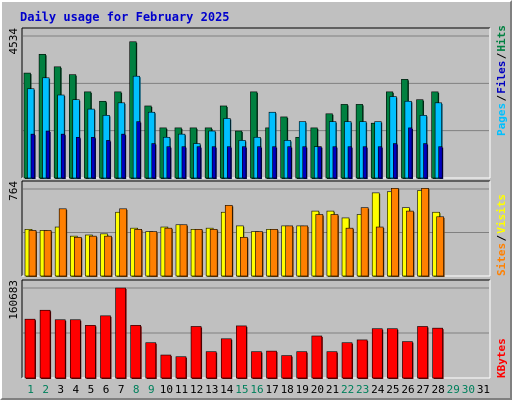 This screenshot has width=512, height=400. Describe the element at coordinates (501, 38) in the screenshot. I see `legend-hits-files-pages-4: Hits` at that location.